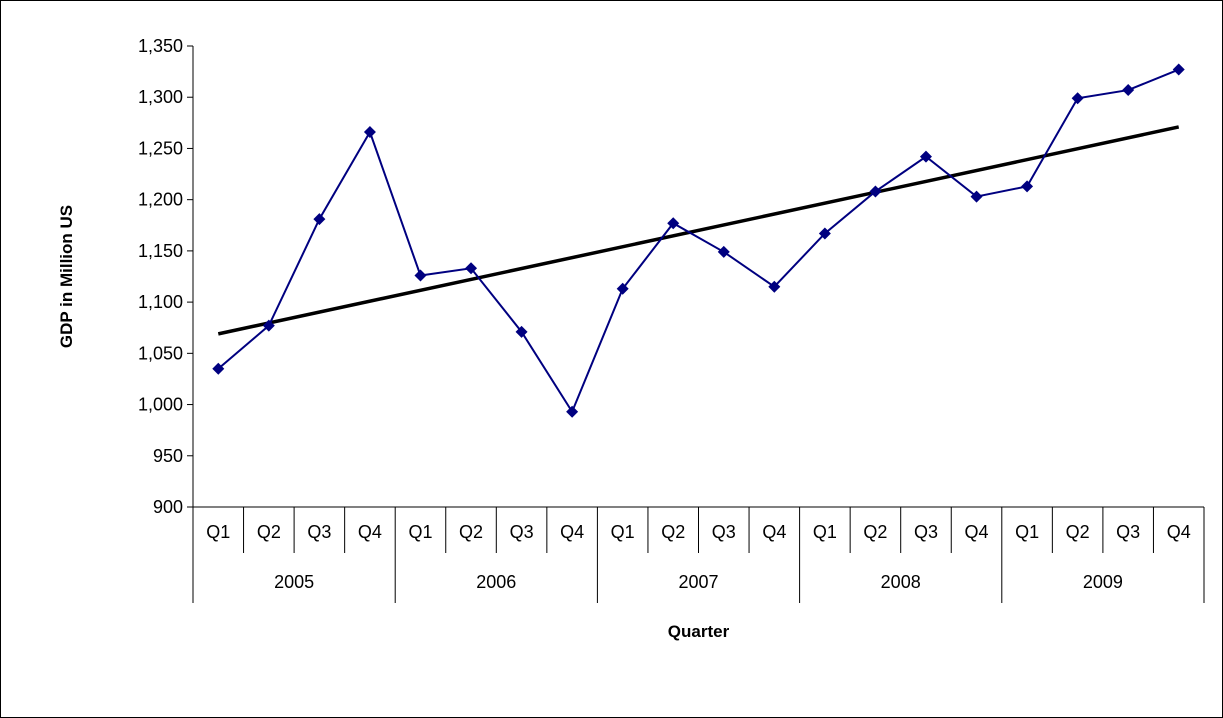 The height and width of the screenshot is (718, 1223). I want to click on y-tick-label: 1,150, so click(160, 251).